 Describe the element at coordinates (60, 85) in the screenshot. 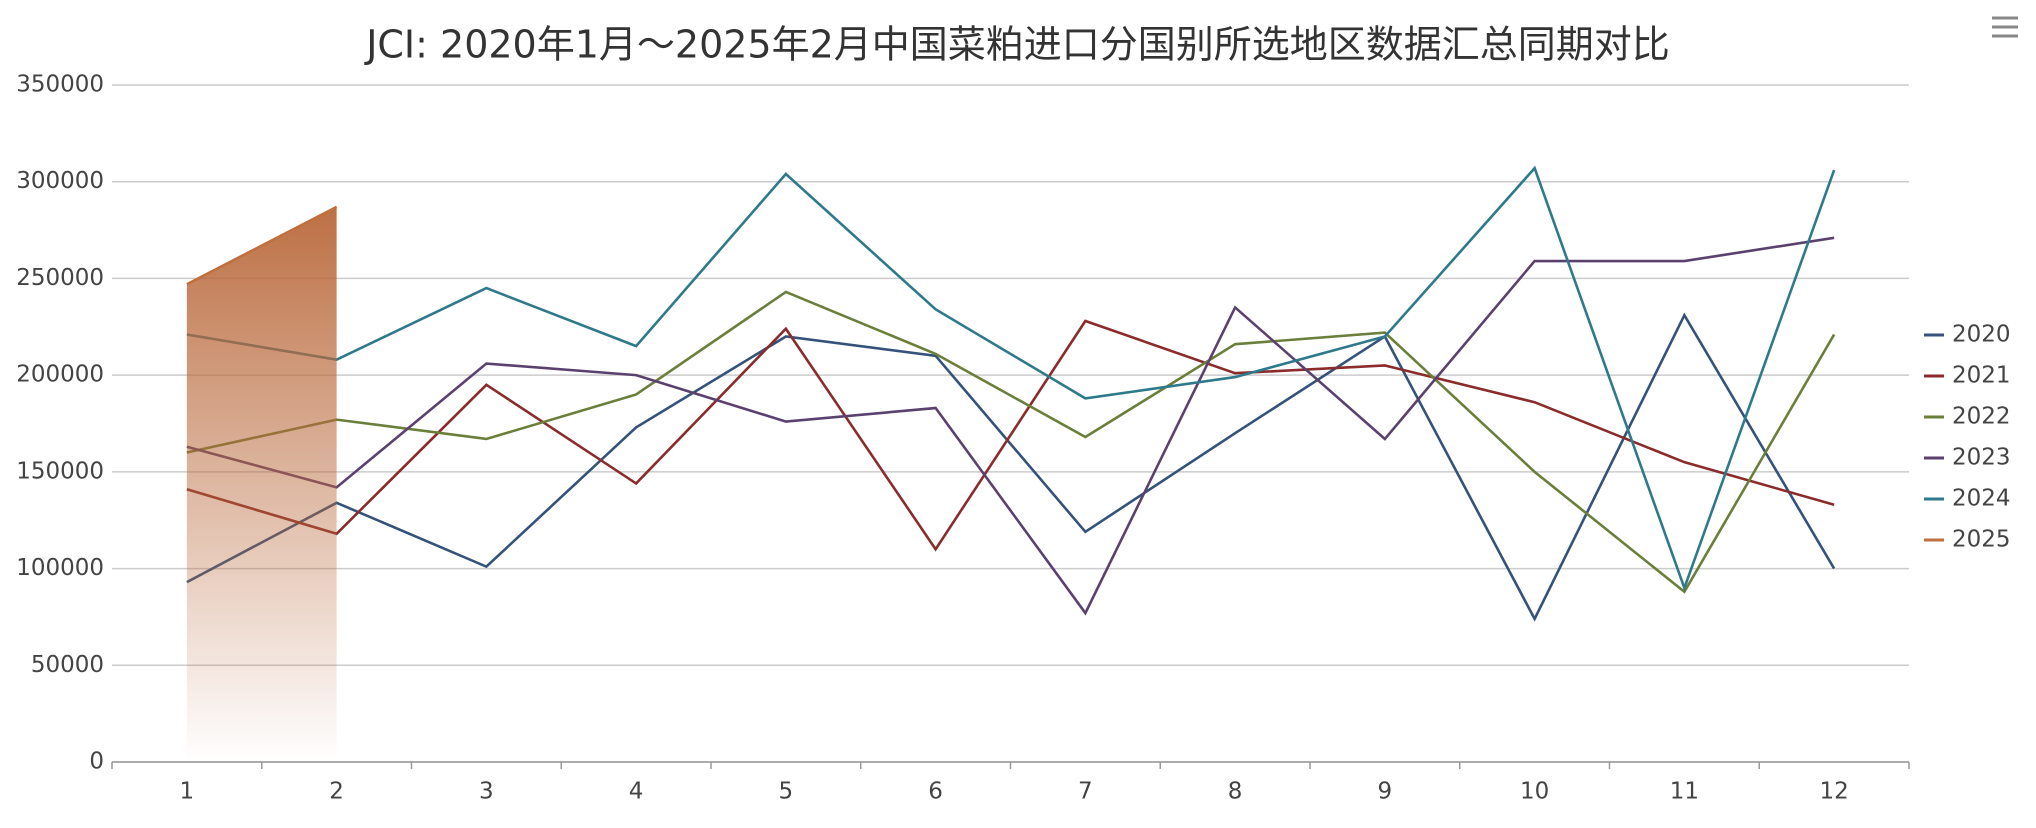

I see `y-tick-label: 350000` at that location.